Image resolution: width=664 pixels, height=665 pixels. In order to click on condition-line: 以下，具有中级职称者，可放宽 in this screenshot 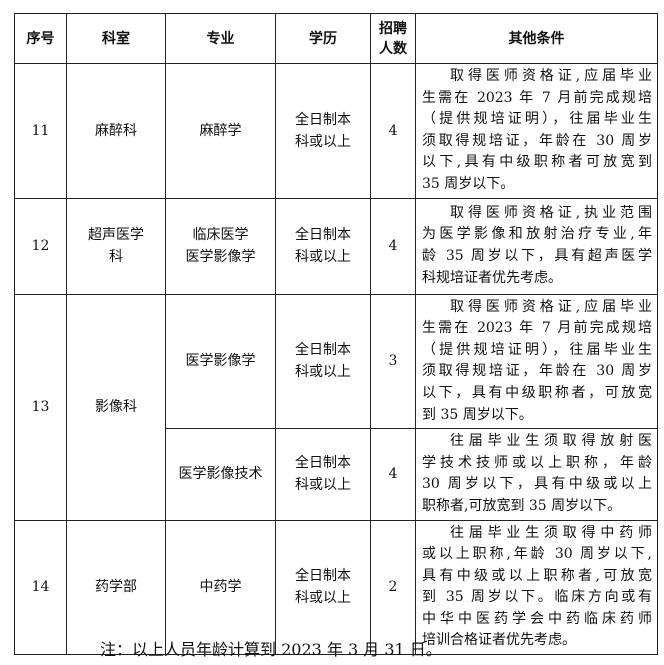, I will do `click(537, 392)`.